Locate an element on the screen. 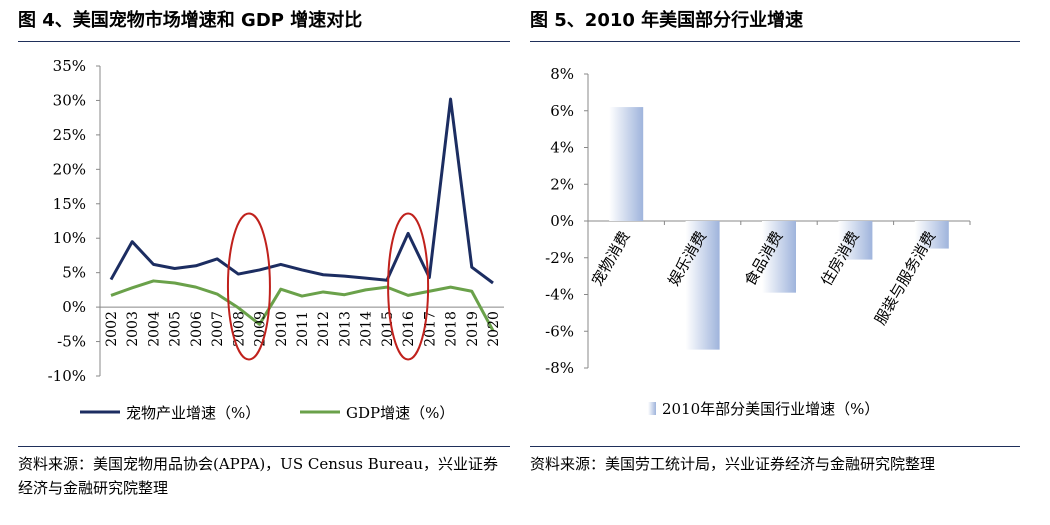  x-tick-label: 2015 is located at coordinates (388, 329).